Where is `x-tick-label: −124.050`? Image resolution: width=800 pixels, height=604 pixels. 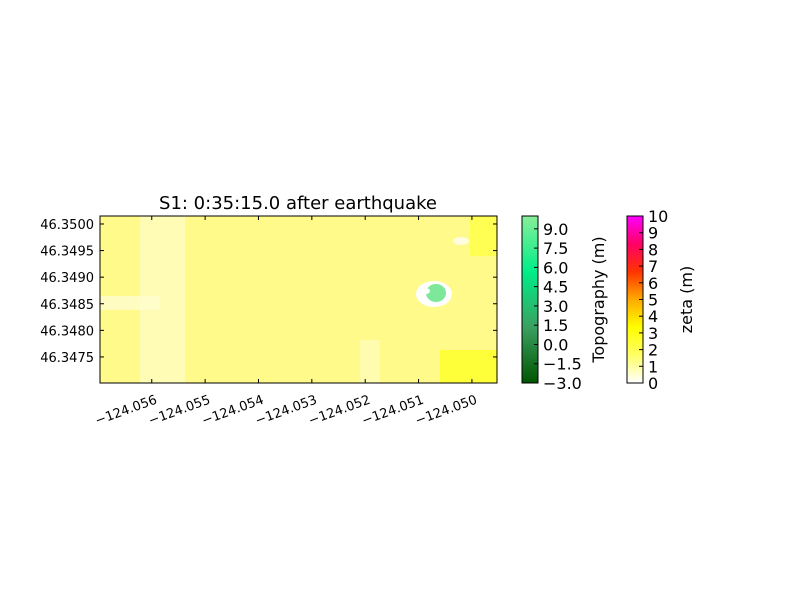
x-tick-label: −124.050 is located at coordinates (446, 411).